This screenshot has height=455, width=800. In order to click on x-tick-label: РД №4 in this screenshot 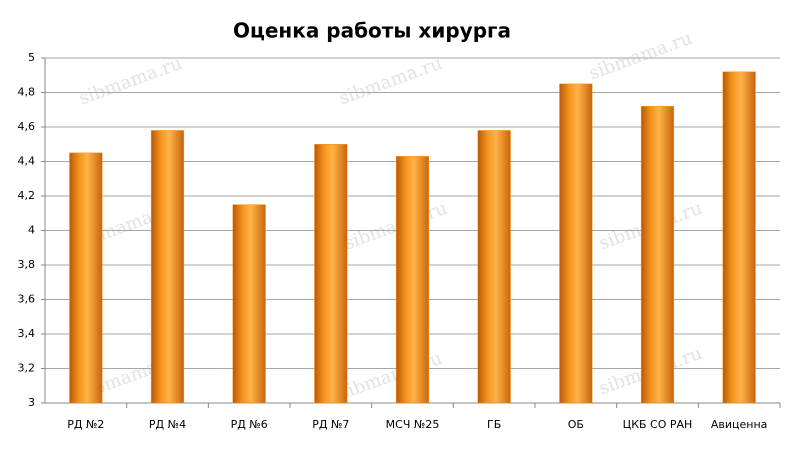, I will do `click(167, 424)`.